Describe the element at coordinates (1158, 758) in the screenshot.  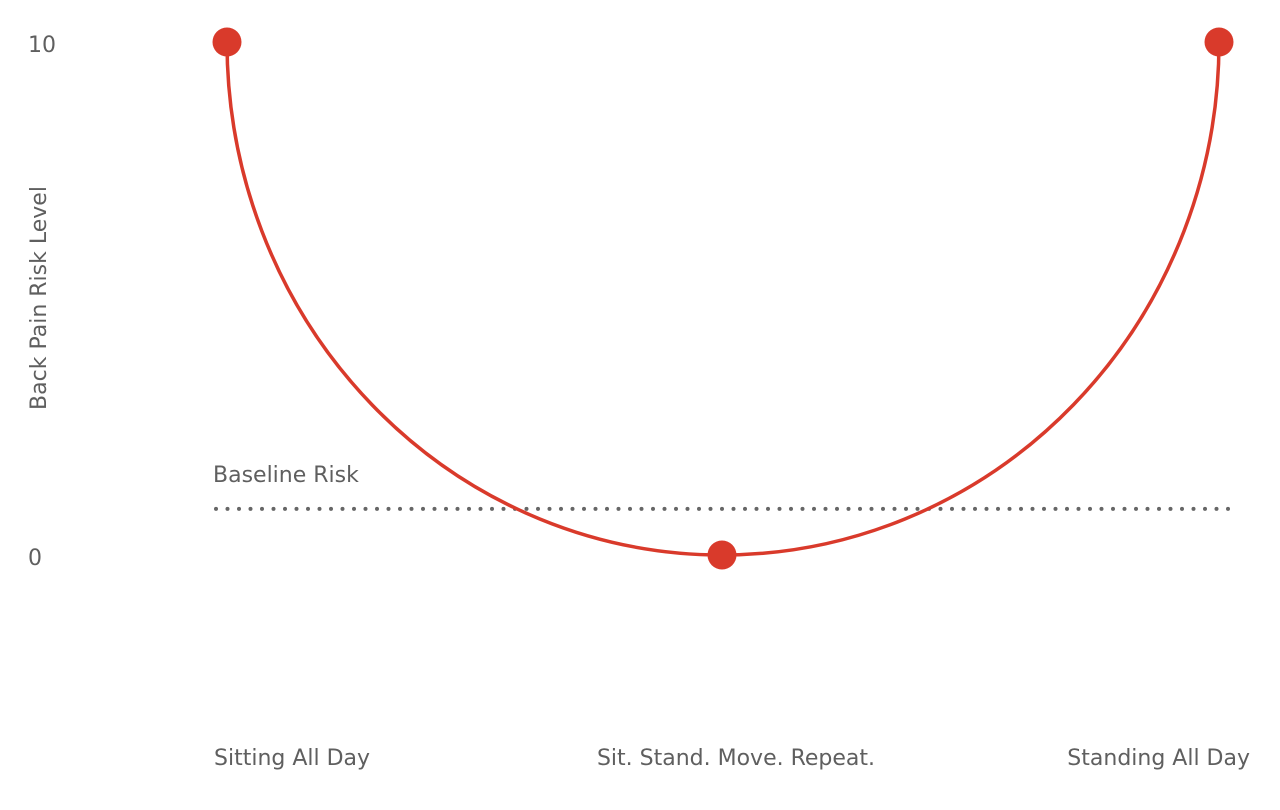
I see `x-category-label: Standing All Day` at that location.